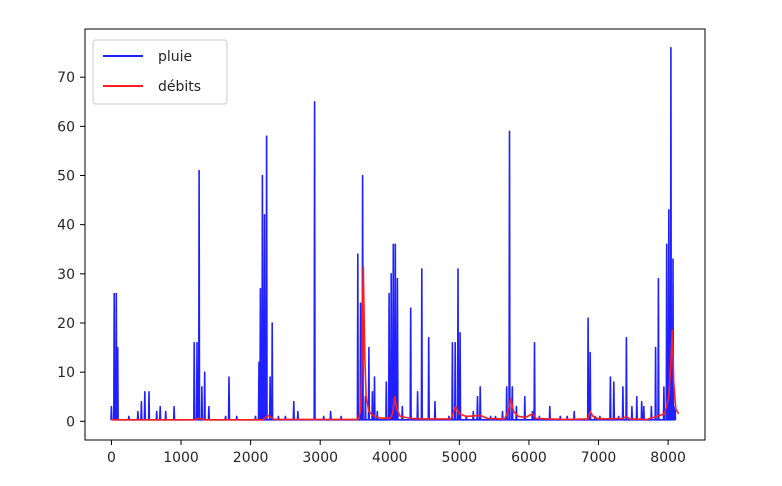 The width and height of the screenshot is (782, 486). I want to click on legend-label-debits: débits, so click(179, 87).